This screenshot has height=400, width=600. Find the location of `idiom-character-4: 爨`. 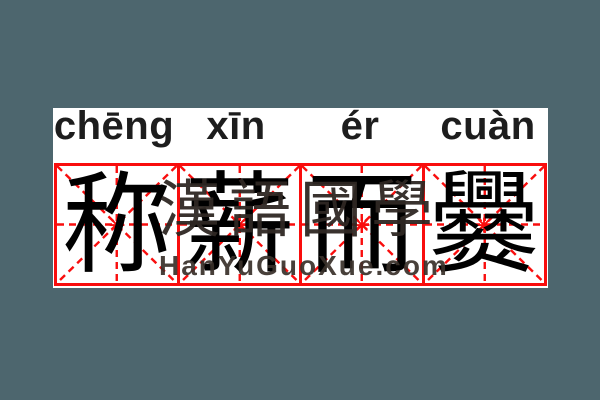

idiom-character-4: 爨 is located at coordinates (484, 224).